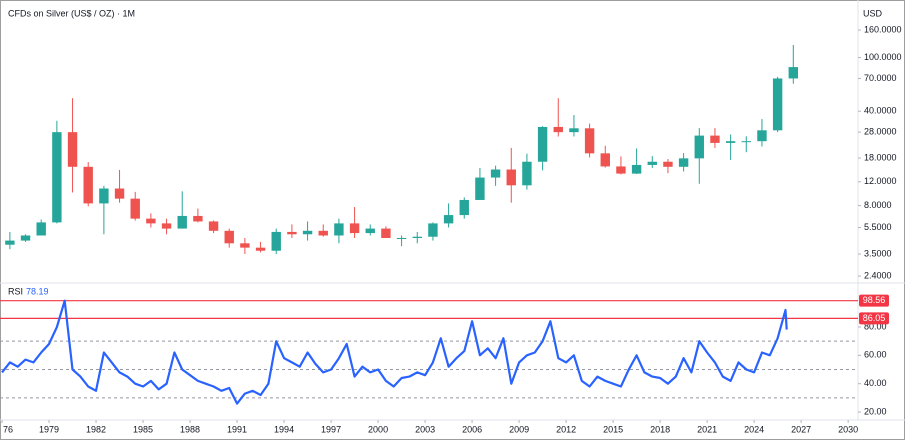  I want to click on x-tick-label: 1991, so click(237, 429).